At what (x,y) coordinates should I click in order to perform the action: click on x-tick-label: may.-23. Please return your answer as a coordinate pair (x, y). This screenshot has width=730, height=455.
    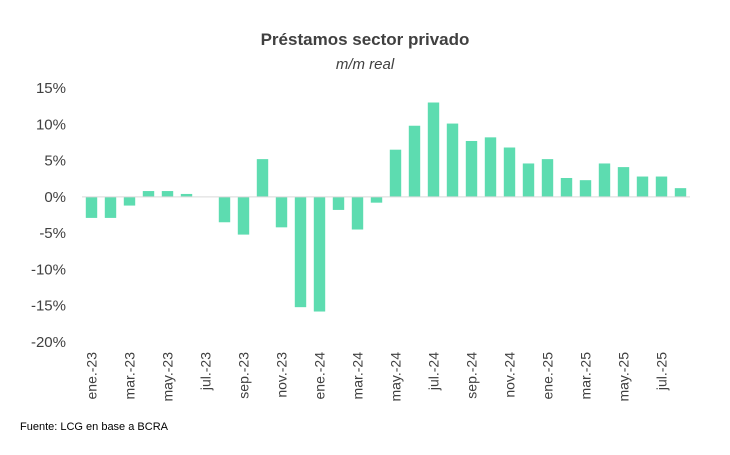
    Looking at the image, I should click on (168, 377).